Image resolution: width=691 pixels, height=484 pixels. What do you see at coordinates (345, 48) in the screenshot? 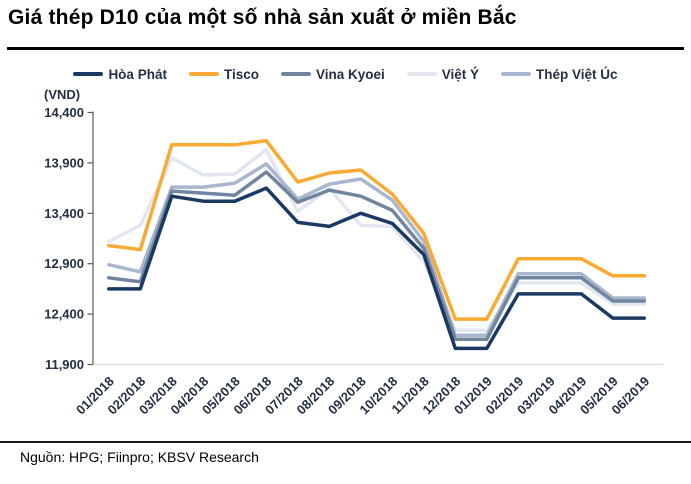
I see `title-underline` at bounding box center [345, 48].